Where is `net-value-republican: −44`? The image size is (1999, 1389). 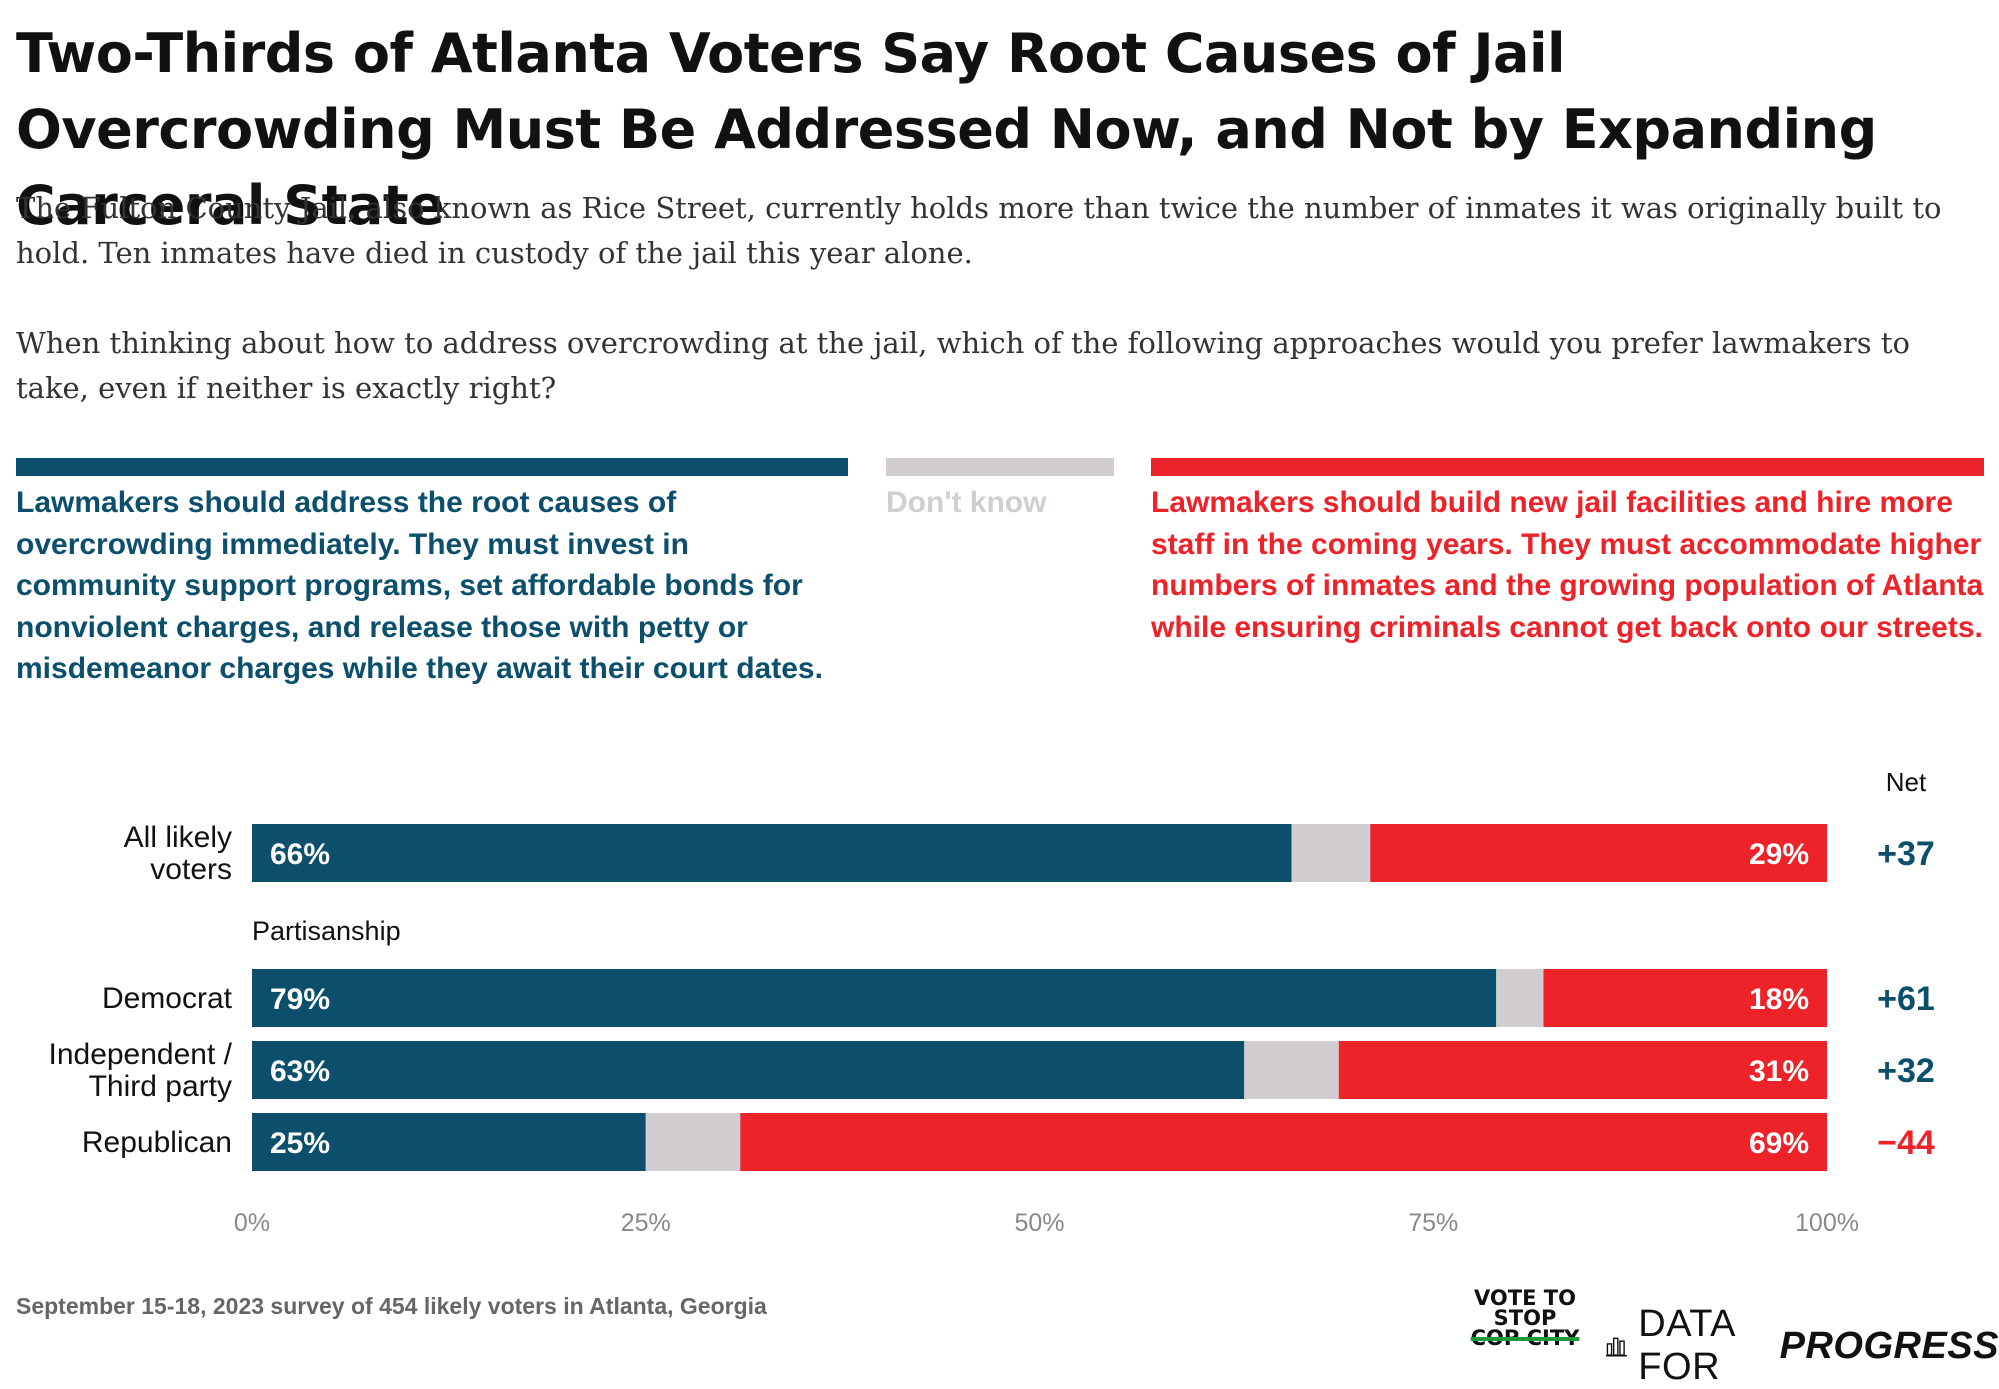
net-value-republican: −44 is located at coordinates (1906, 1143).